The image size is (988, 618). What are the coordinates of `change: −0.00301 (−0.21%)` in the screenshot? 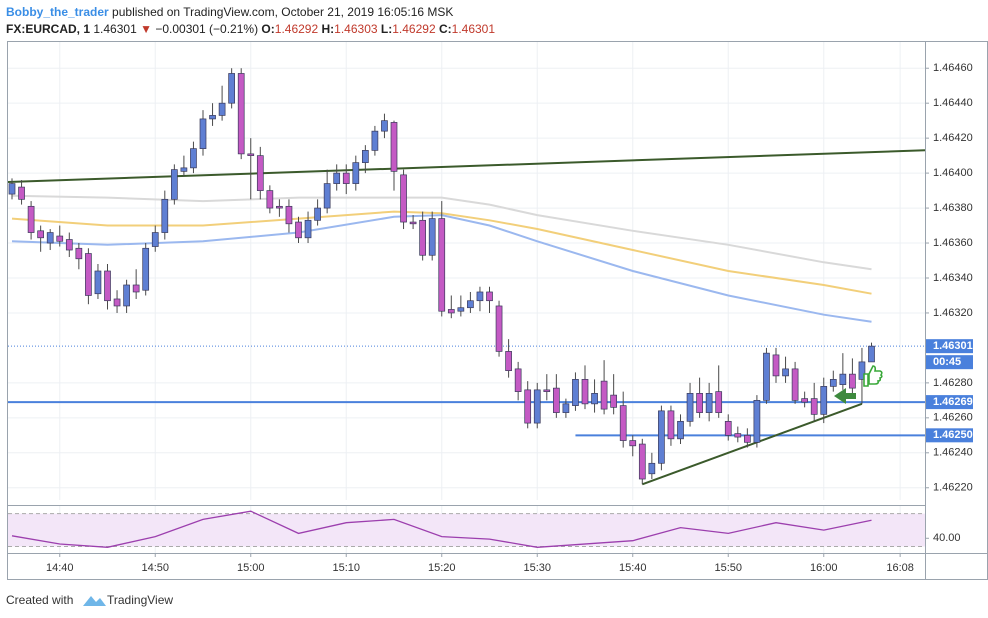 It's located at (206, 29).